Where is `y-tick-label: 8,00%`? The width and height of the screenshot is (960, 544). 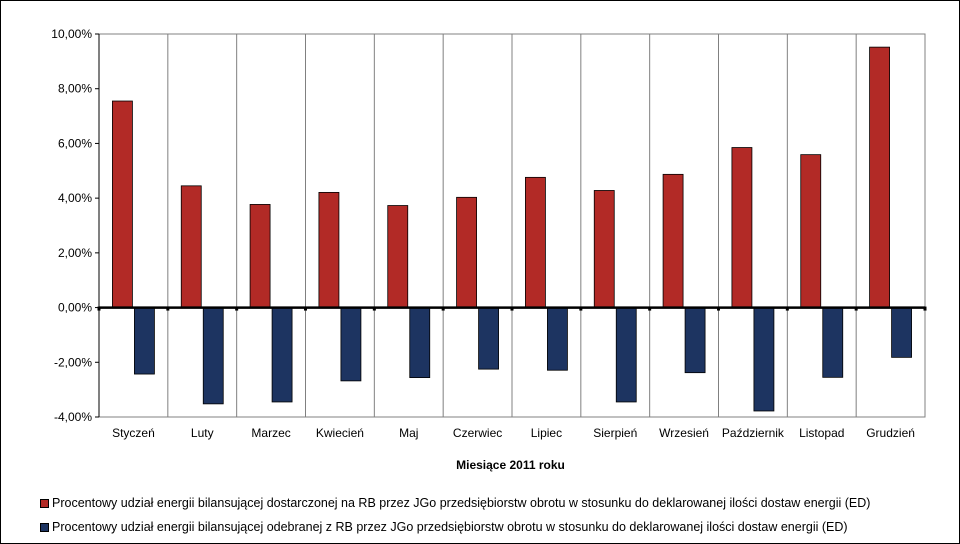
y-tick-label: 8,00% is located at coordinates (75, 89).